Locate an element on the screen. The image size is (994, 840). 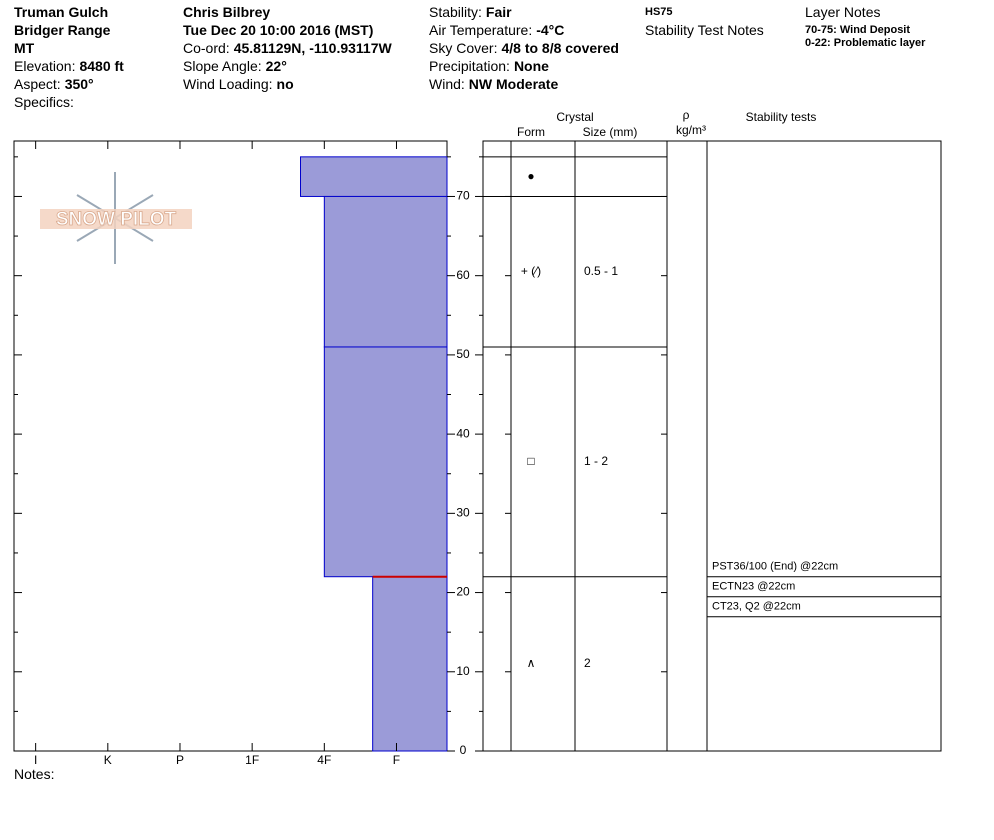
slope-row: Slope Angle: 22° is located at coordinates (287, 66).